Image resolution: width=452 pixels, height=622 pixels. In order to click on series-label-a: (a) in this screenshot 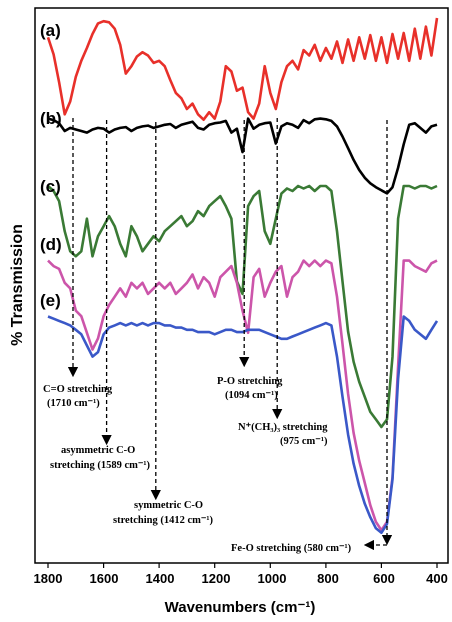, I will do `click(50, 30)`.